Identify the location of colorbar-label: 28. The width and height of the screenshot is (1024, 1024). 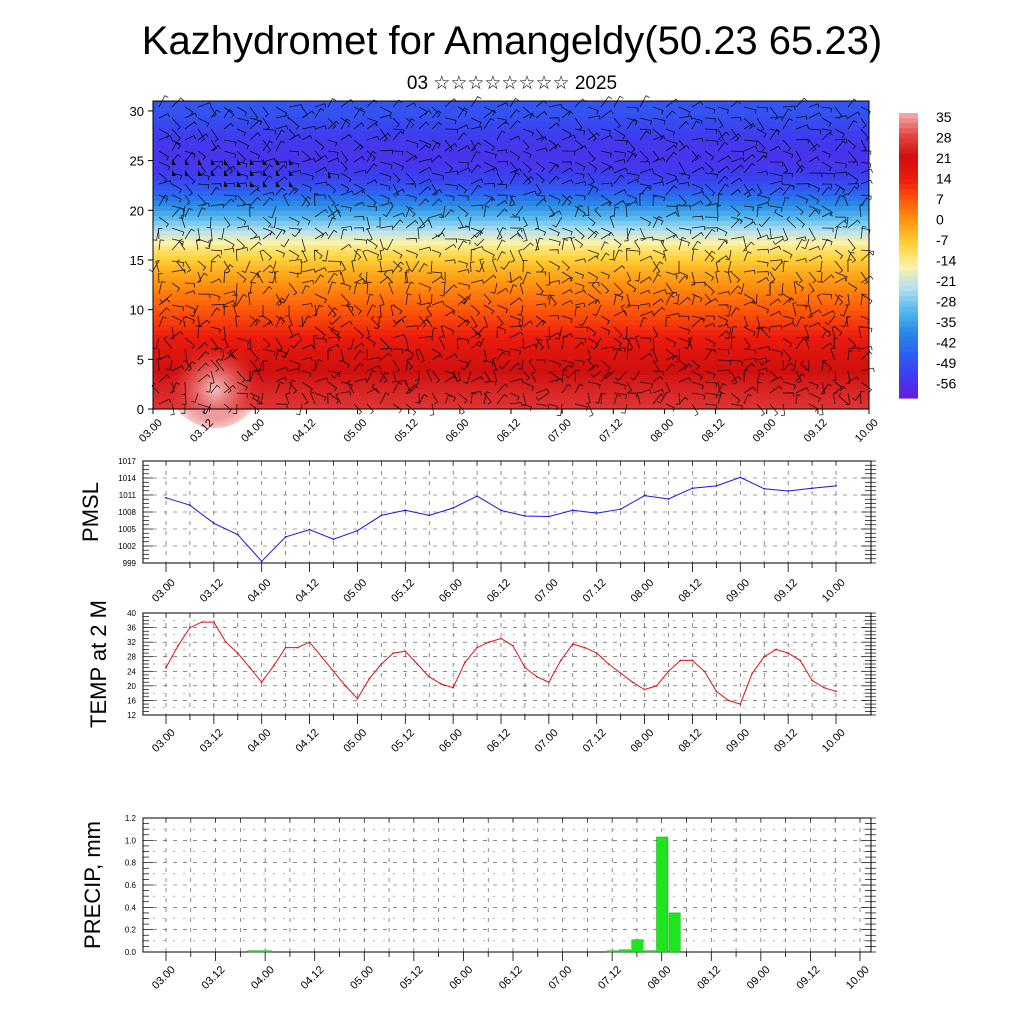
(944, 138).